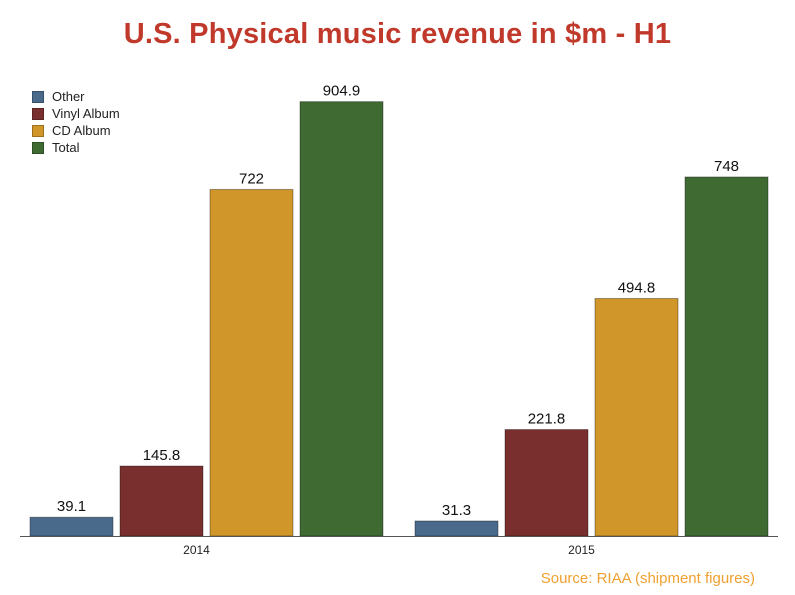  I want to click on data-label-total-2015: 748, so click(726, 166).